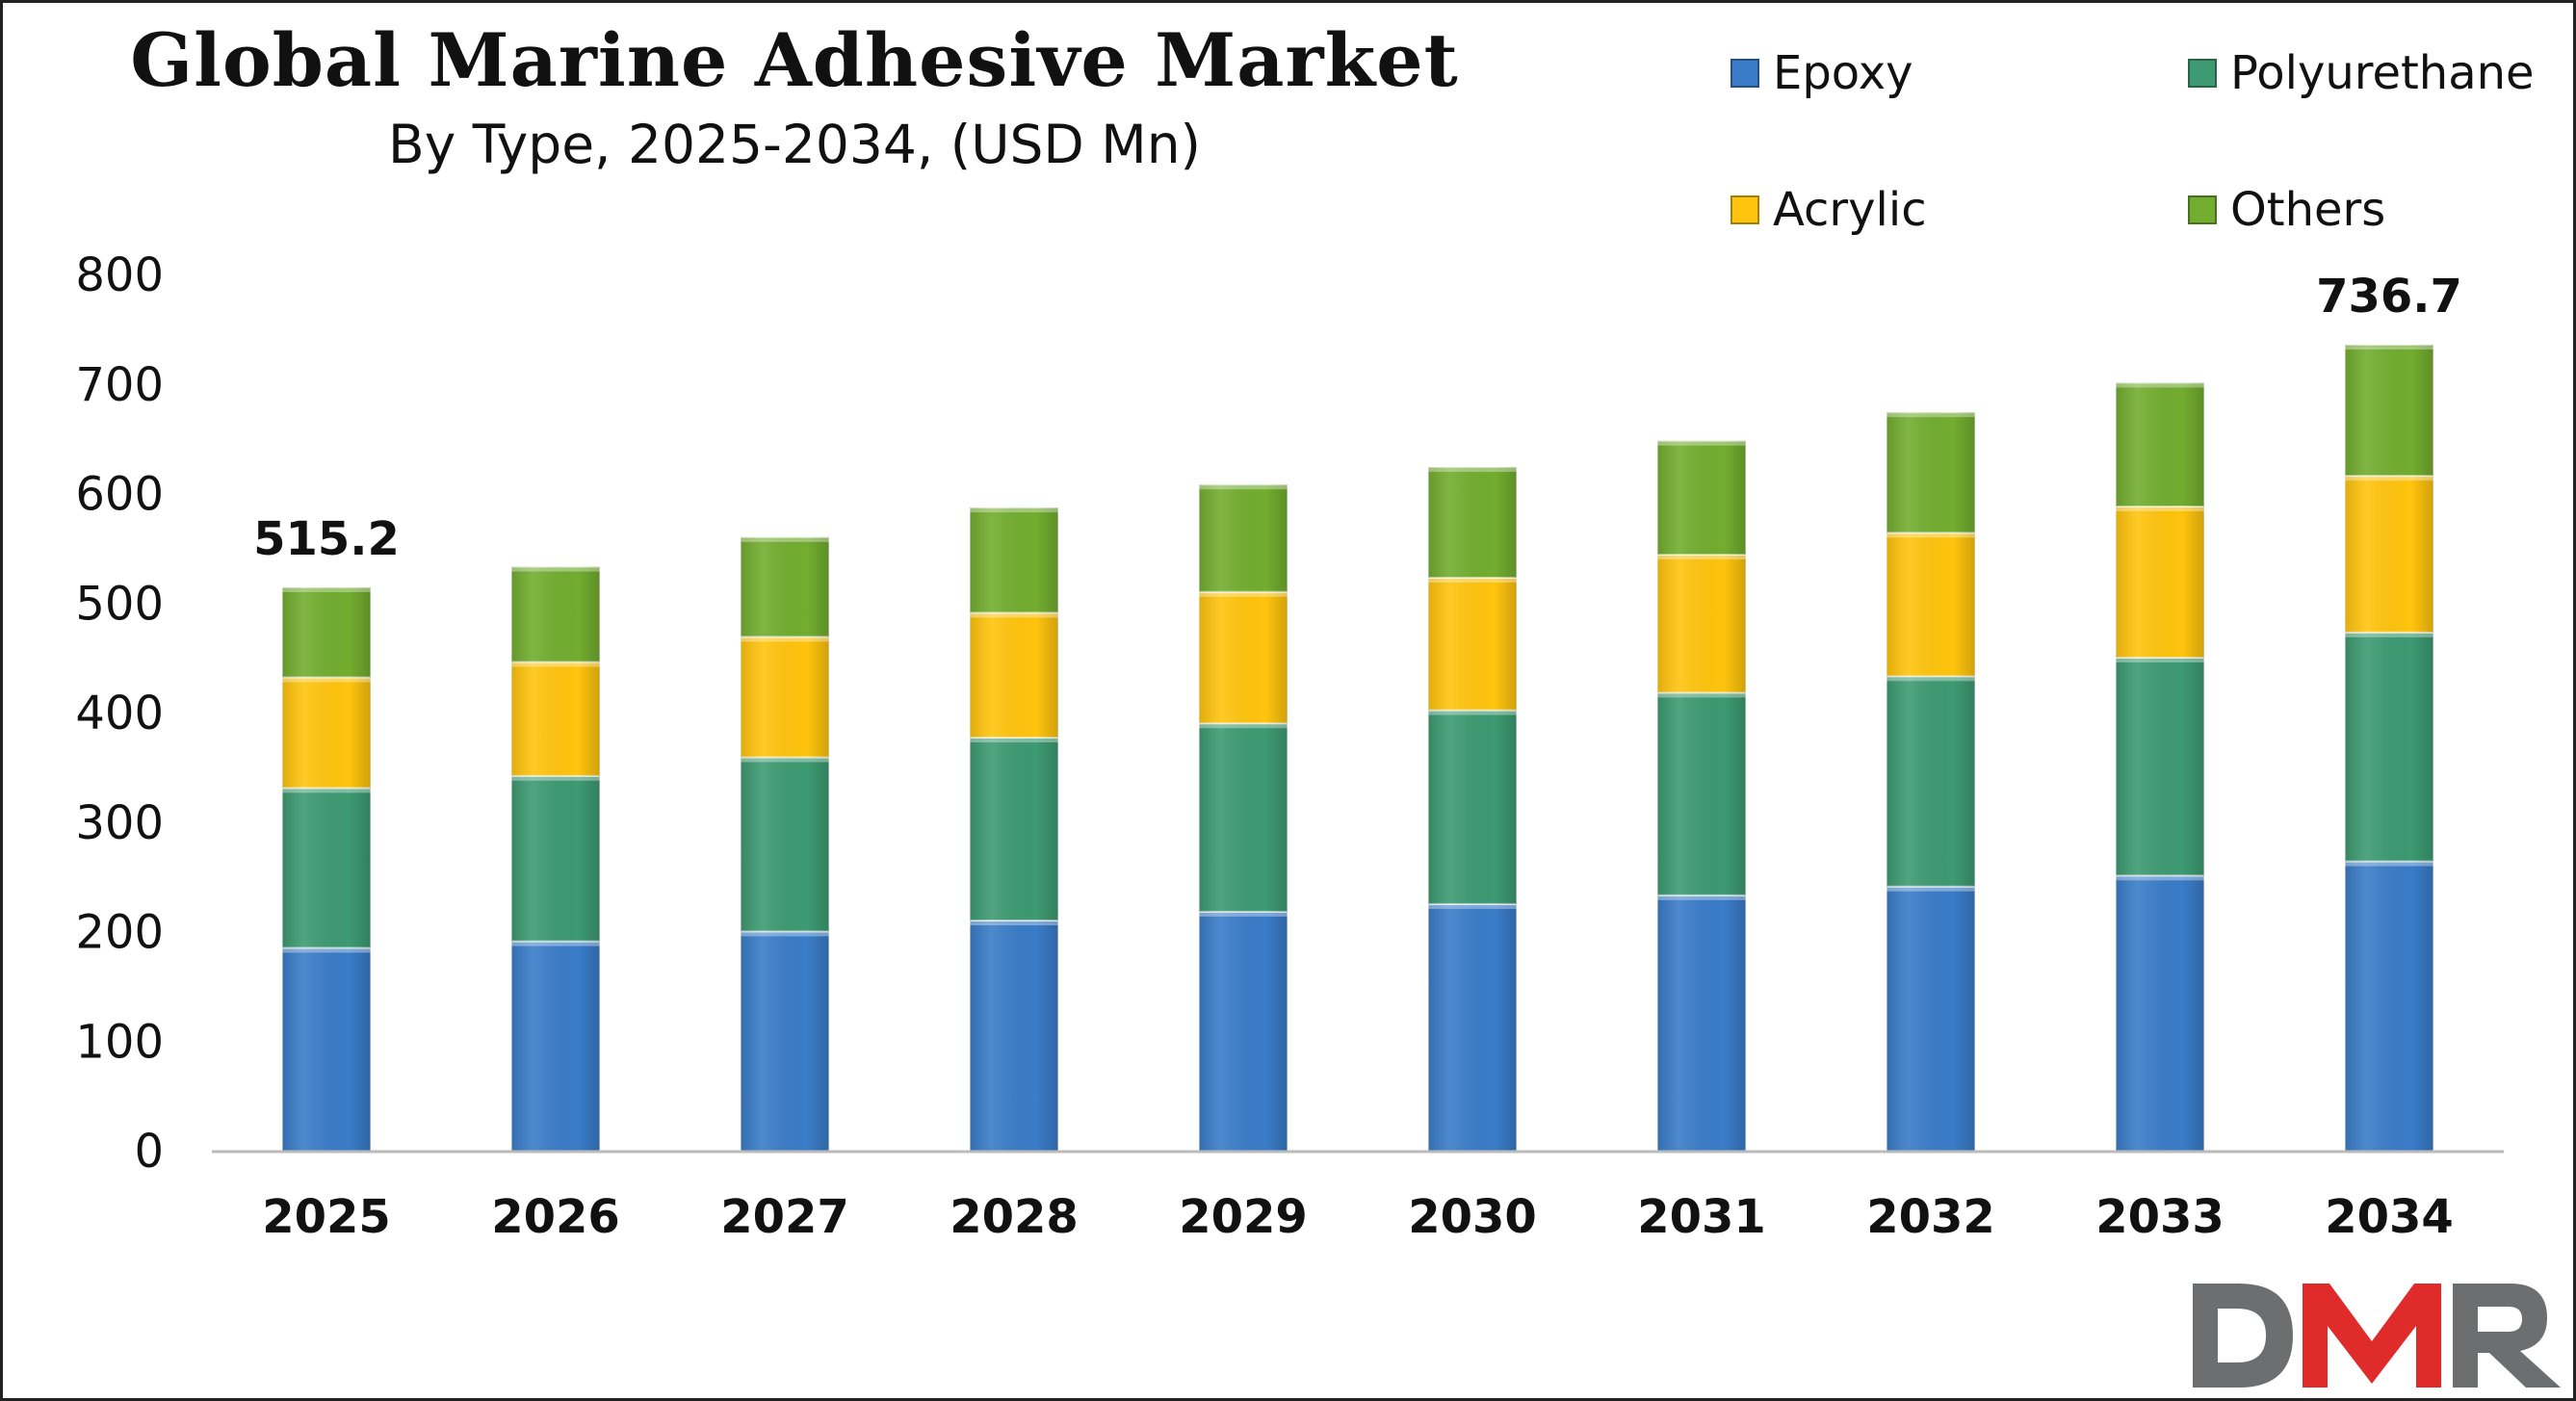 The image size is (2576, 1401). Describe the element at coordinates (1828, 210) in the screenshot. I see `legend-item-acrylic: Acrylic` at that location.